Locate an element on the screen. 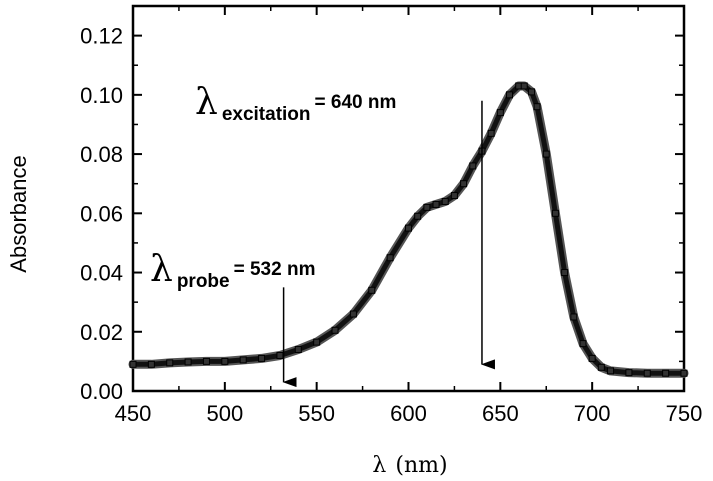 Image resolution: width=713 pixels, height=481 pixels. y-tick-label: 0.08 is located at coordinates (101, 154).